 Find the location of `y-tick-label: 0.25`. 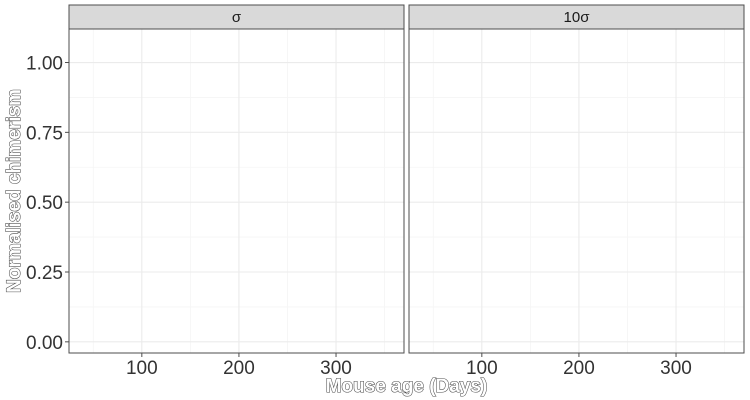

y-tick-label: 0.25 is located at coordinates (44, 273).